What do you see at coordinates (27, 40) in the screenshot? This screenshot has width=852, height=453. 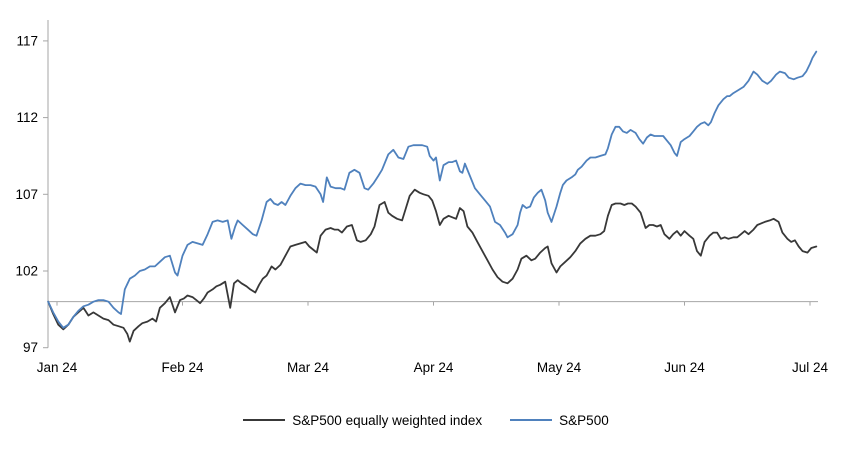 I see `y-axis-tick-label: 117` at bounding box center [27, 40].